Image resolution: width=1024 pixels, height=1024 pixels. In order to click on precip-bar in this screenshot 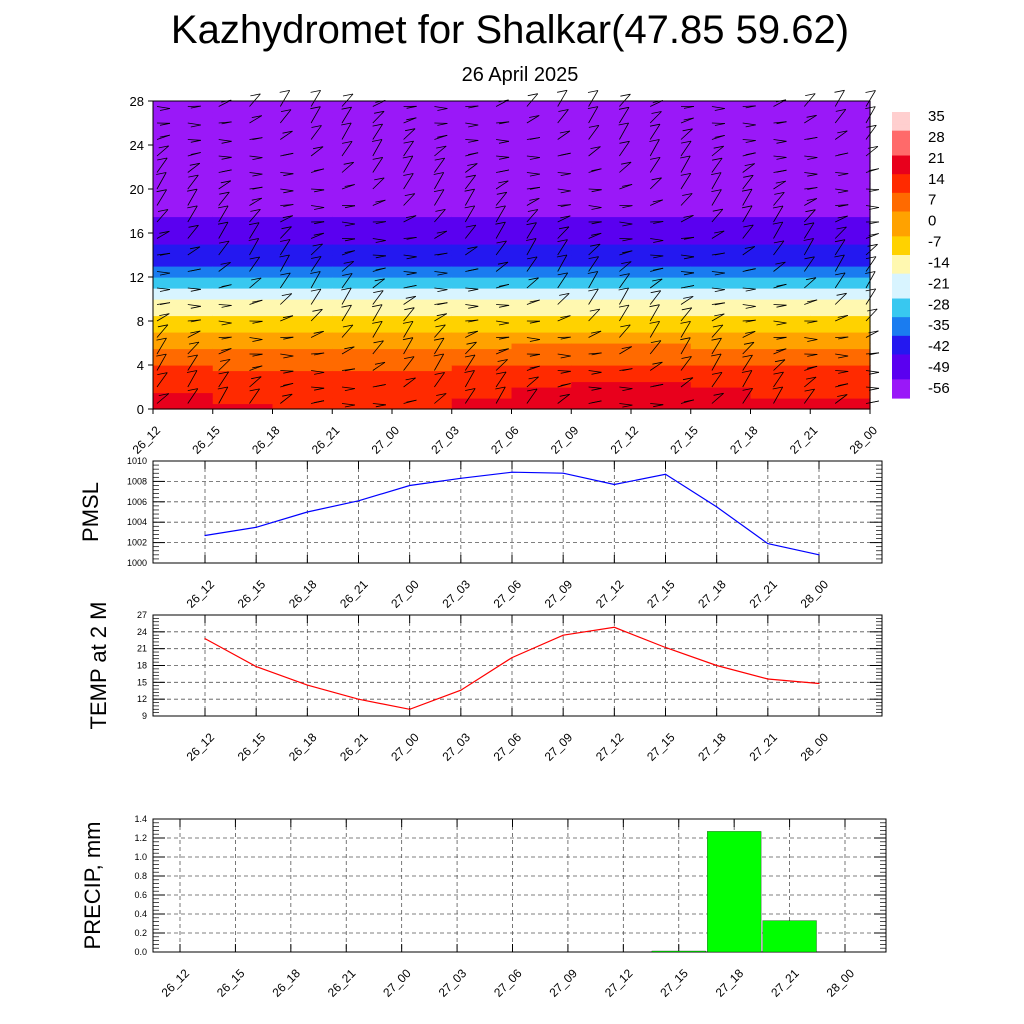, I will do `click(678, 951)`.